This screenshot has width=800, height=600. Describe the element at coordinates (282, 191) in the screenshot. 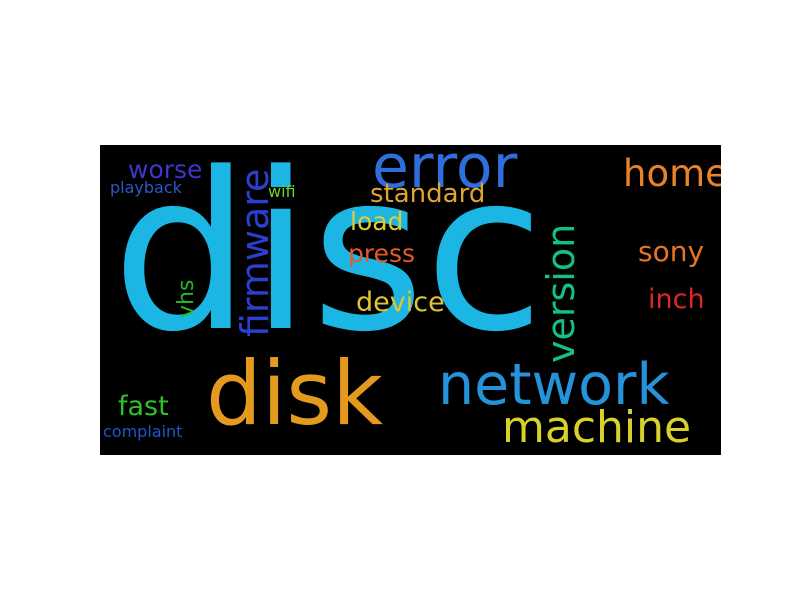

I see `word-wifi: wifi` at that location.